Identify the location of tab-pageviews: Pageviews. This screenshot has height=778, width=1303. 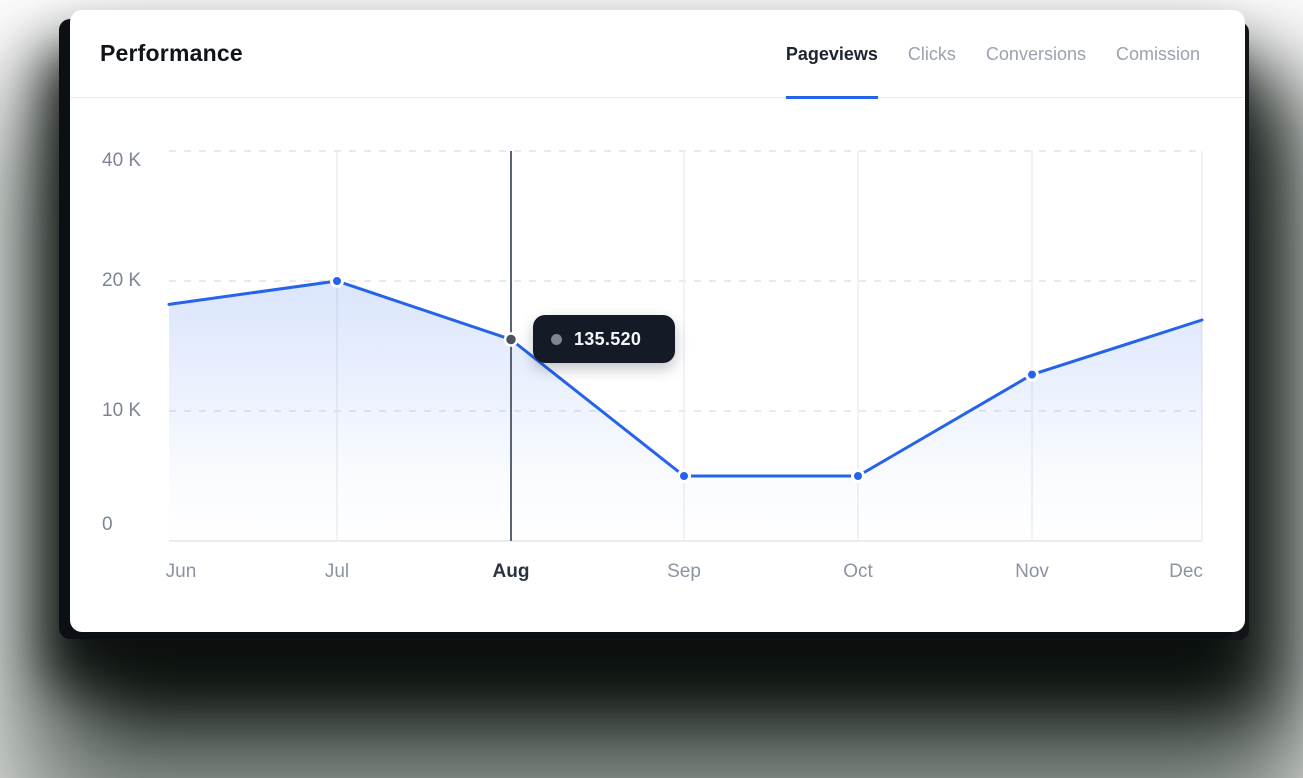
(831, 54).